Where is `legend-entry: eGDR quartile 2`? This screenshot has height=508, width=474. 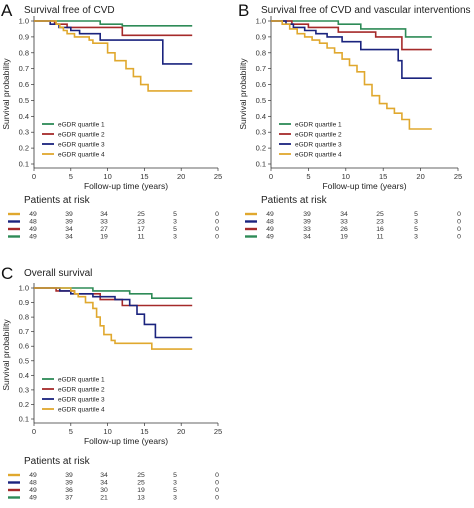 legend-entry: eGDR quartile 2 is located at coordinates (318, 135).